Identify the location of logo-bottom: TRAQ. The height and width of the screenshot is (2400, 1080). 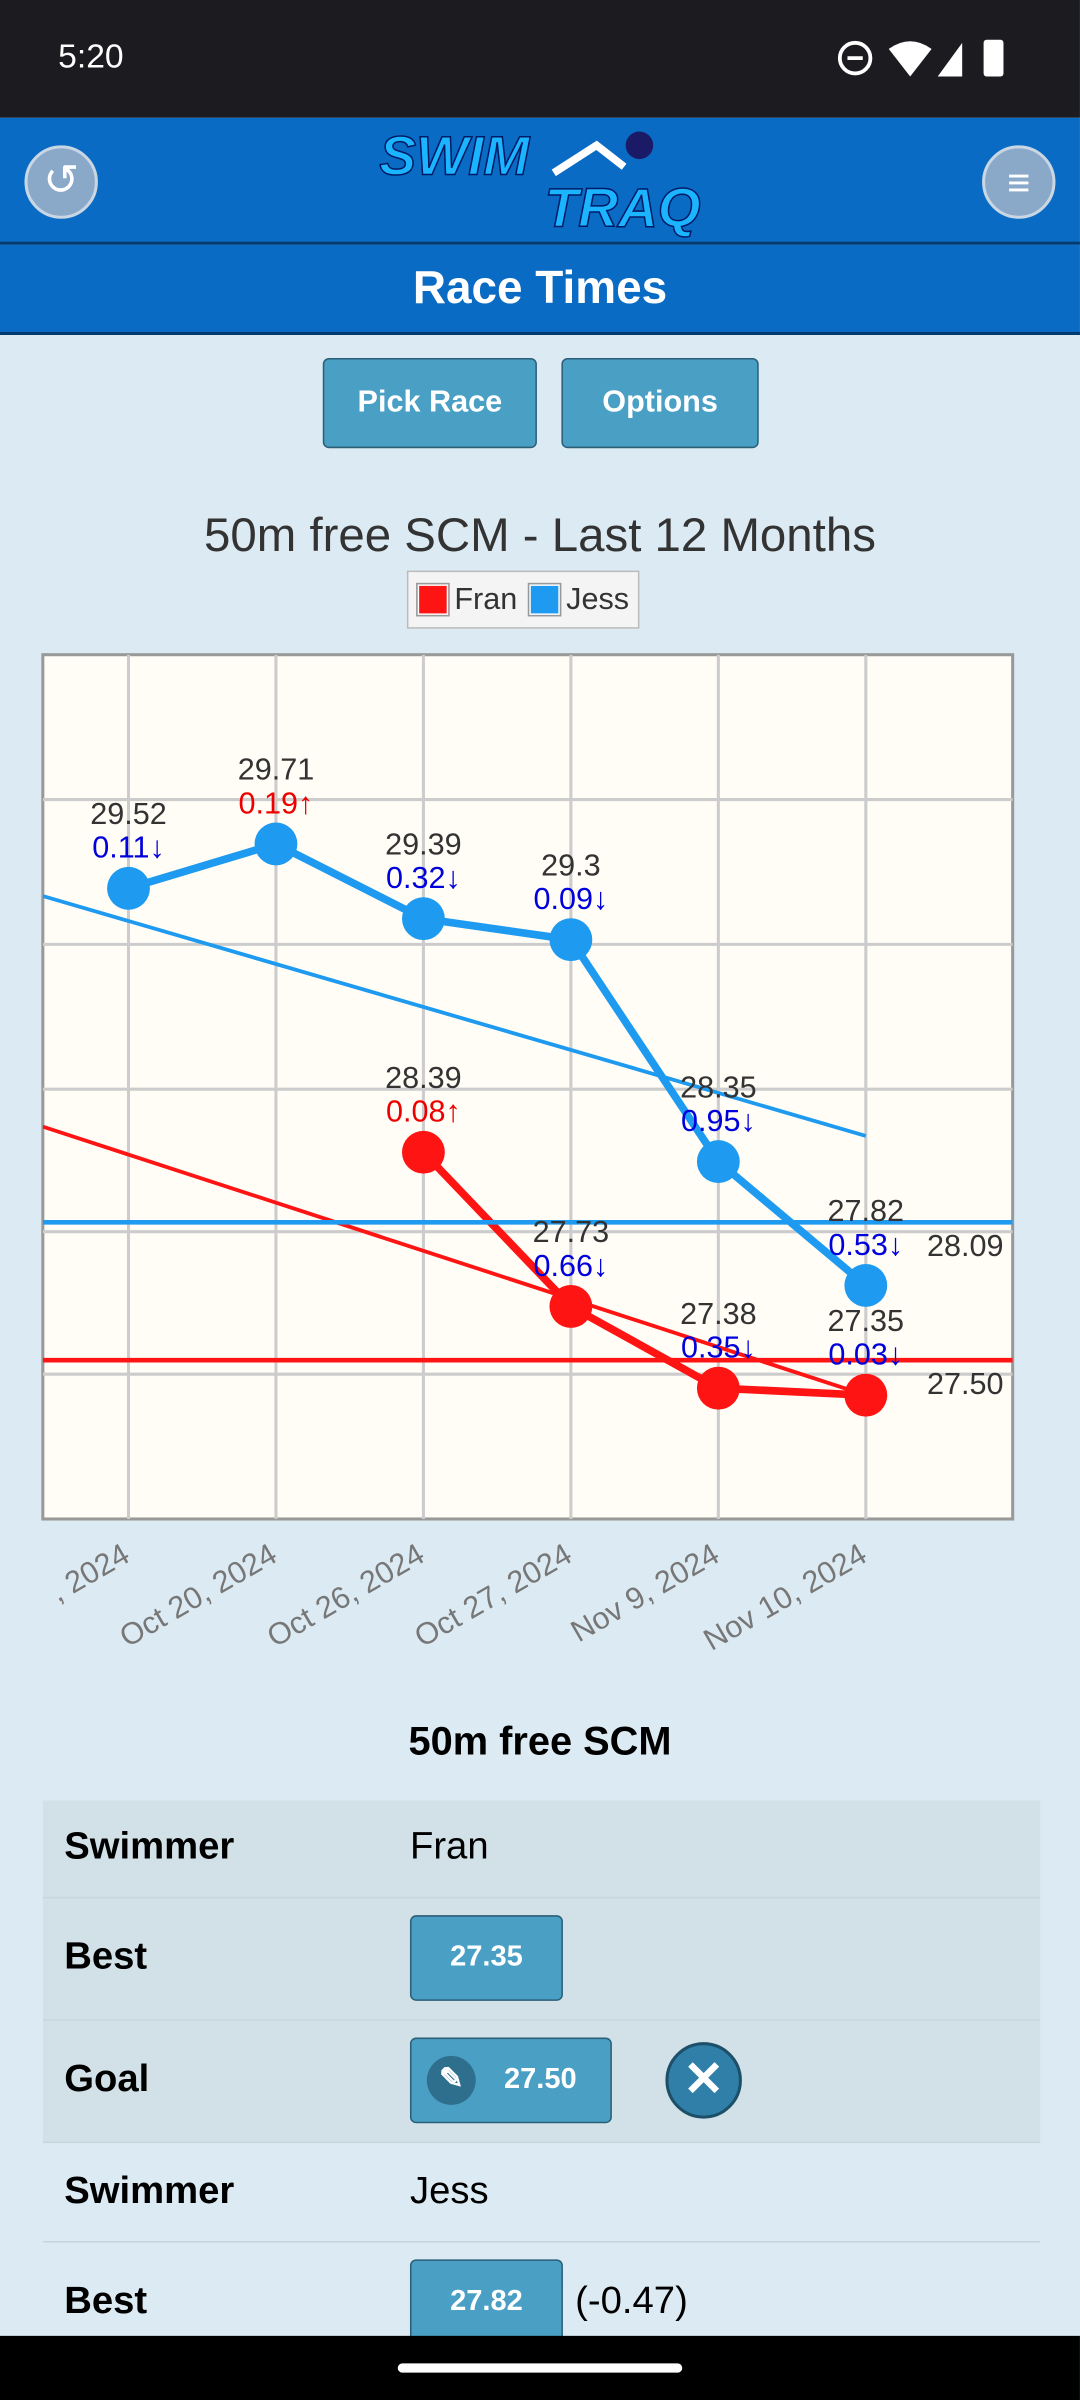
(623, 207).